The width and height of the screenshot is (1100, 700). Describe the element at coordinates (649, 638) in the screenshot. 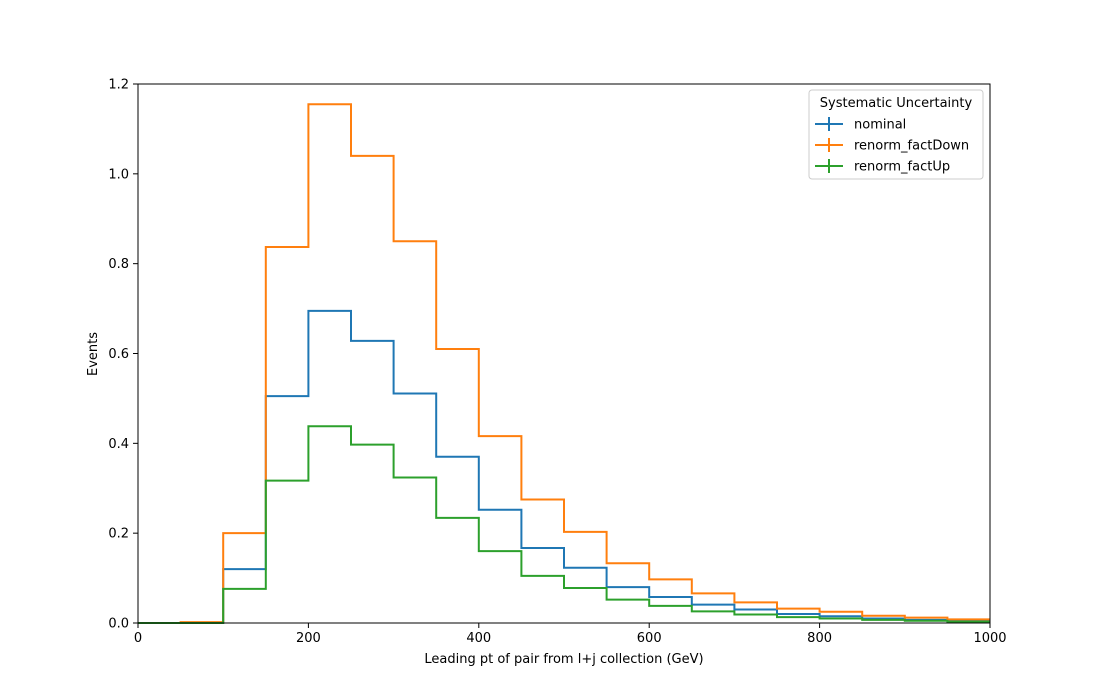

I see `x-tick-label: 600` at that location.